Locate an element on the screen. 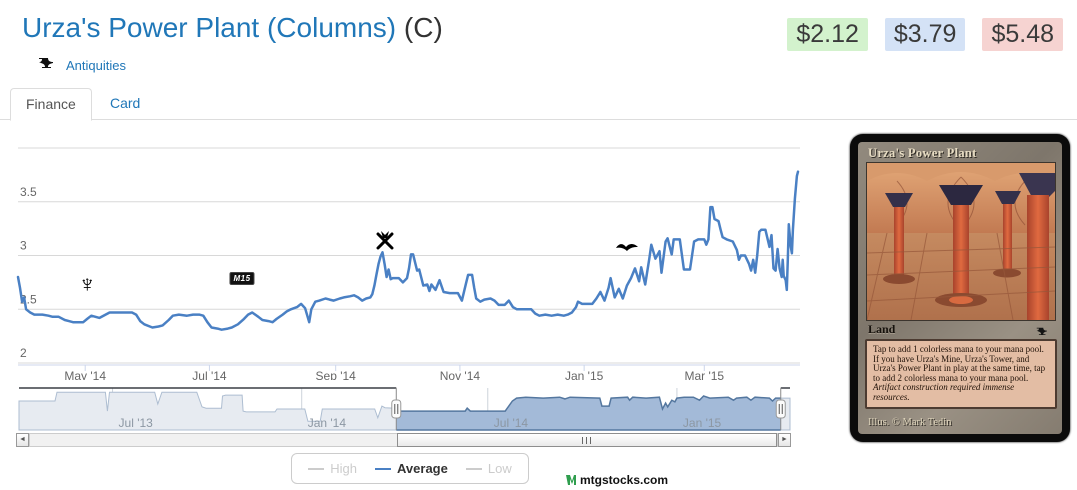 This screenshot has width=1077, height=490. legend-label: High is located at coordinates (344, 468).